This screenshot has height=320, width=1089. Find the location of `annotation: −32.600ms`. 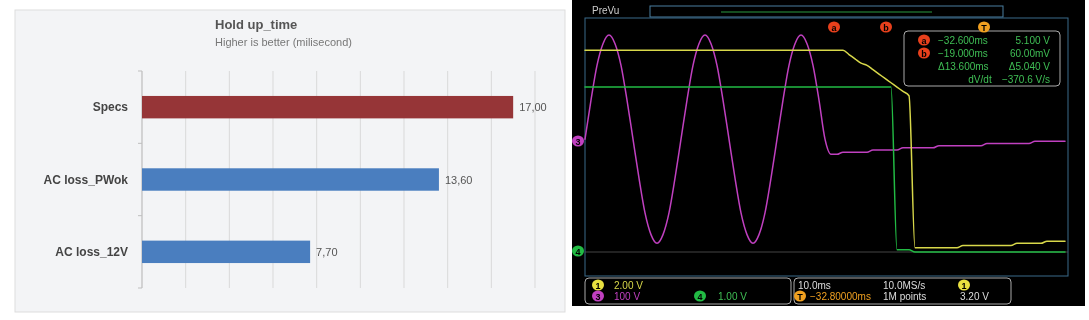

annotation: −32.600ms is located at coordinates (963, 40).